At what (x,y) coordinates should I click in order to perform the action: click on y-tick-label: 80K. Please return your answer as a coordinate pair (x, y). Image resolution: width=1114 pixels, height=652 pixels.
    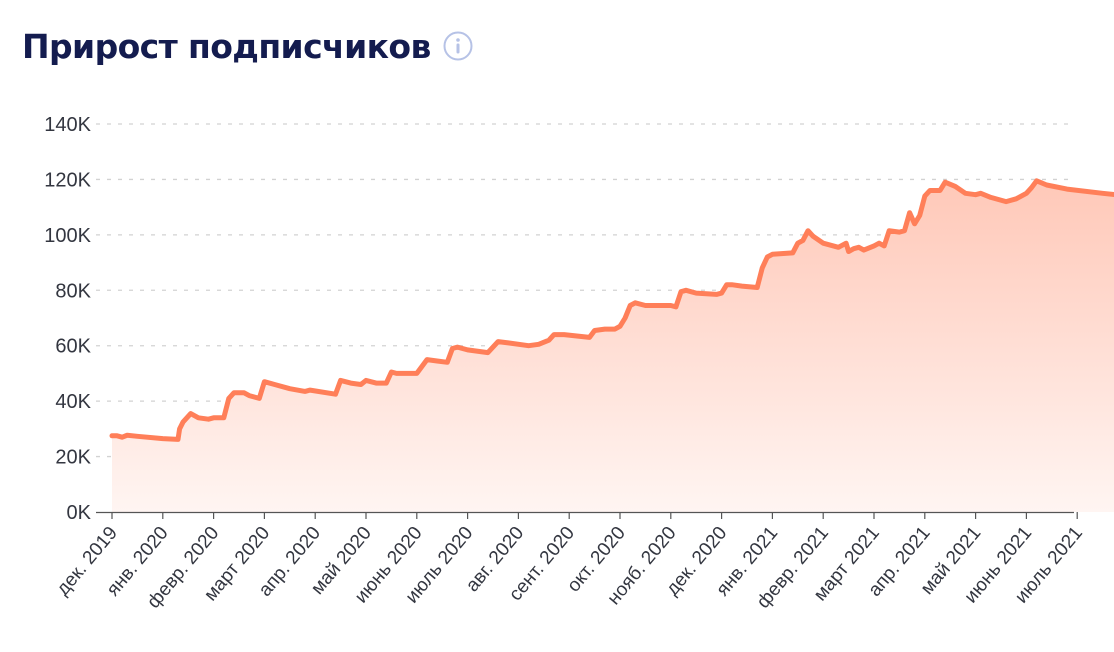
    Looking at the image, I should click on (73, 291).